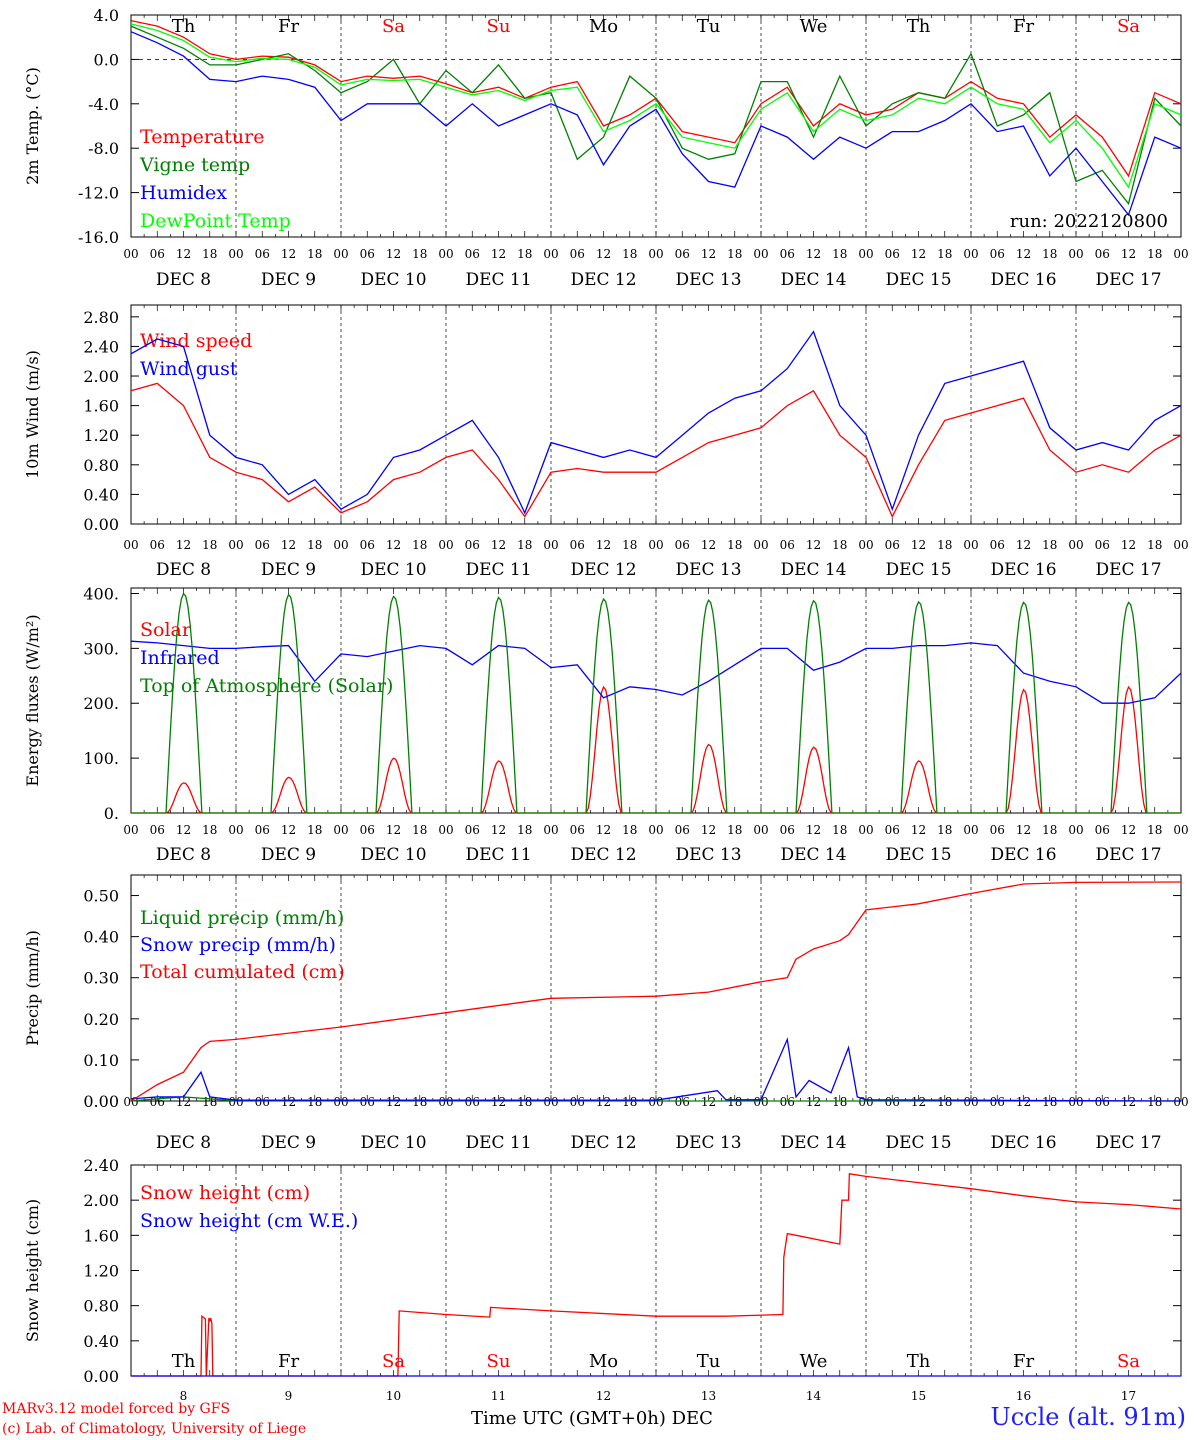  Describe the element at coordinates (656, 106) in the screenshot. I see `series-line-dewpoint-temp` at that location.